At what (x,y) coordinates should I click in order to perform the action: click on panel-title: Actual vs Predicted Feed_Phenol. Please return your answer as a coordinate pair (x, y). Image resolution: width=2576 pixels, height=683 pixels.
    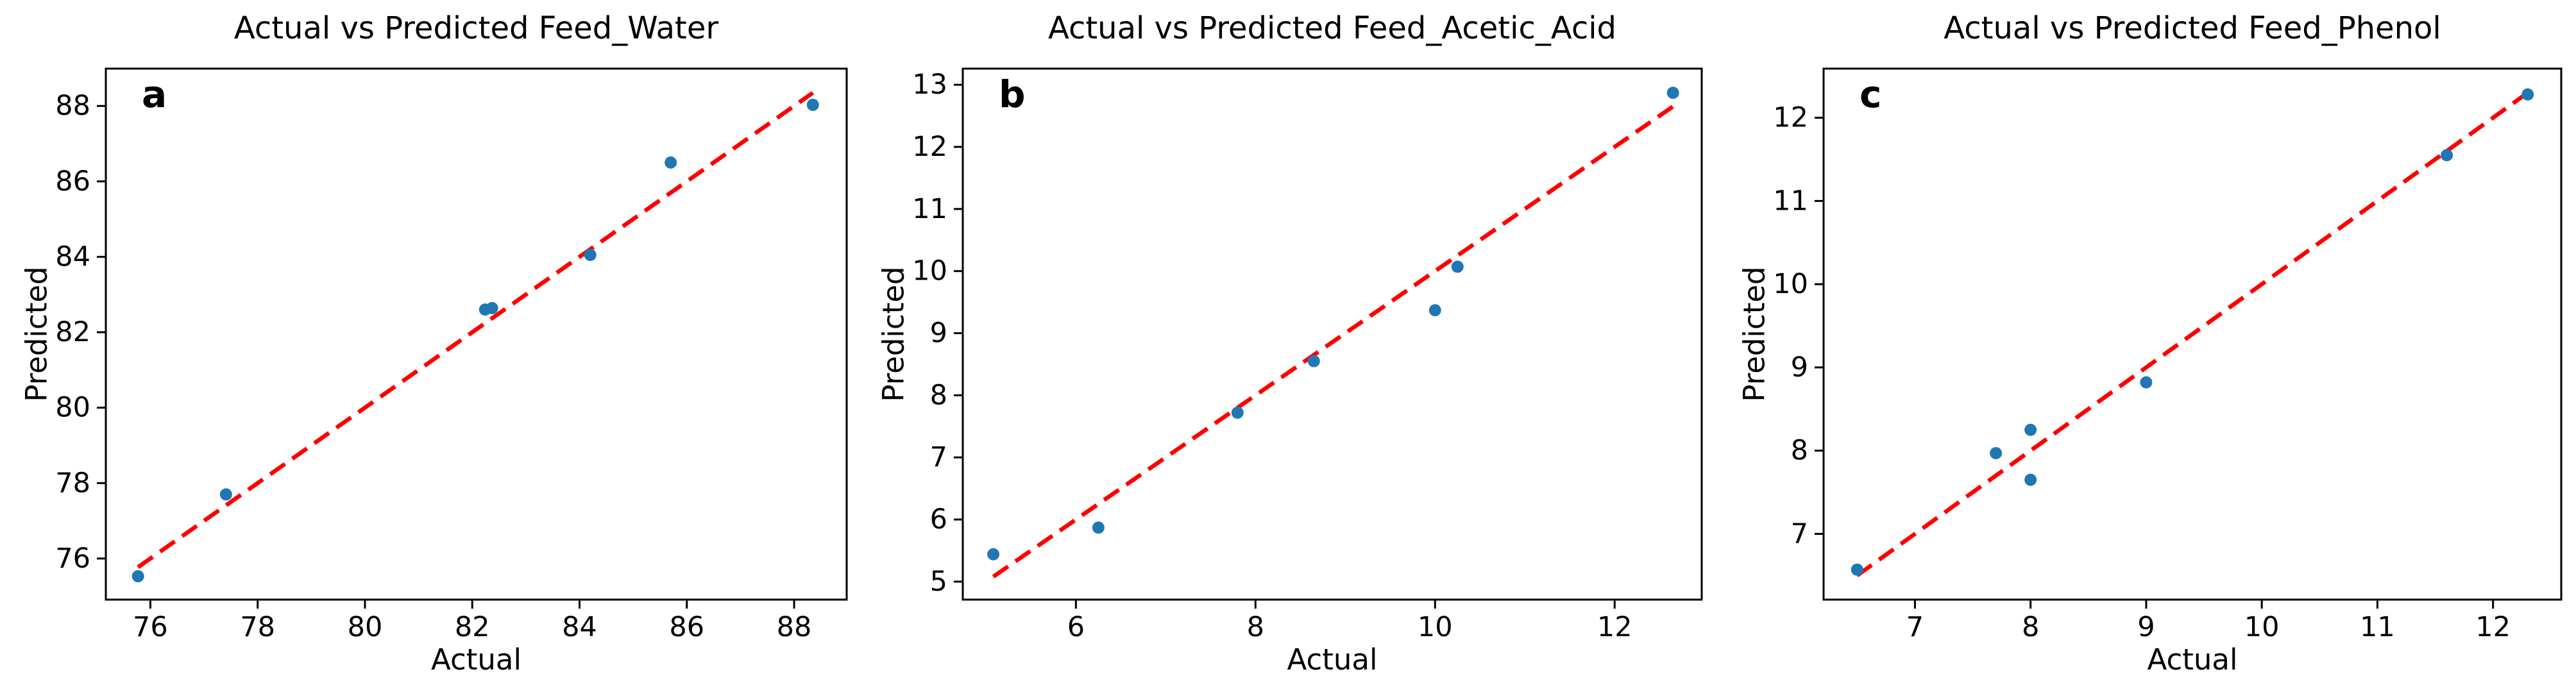
    Looking at the image, I should click on (2192, 28).